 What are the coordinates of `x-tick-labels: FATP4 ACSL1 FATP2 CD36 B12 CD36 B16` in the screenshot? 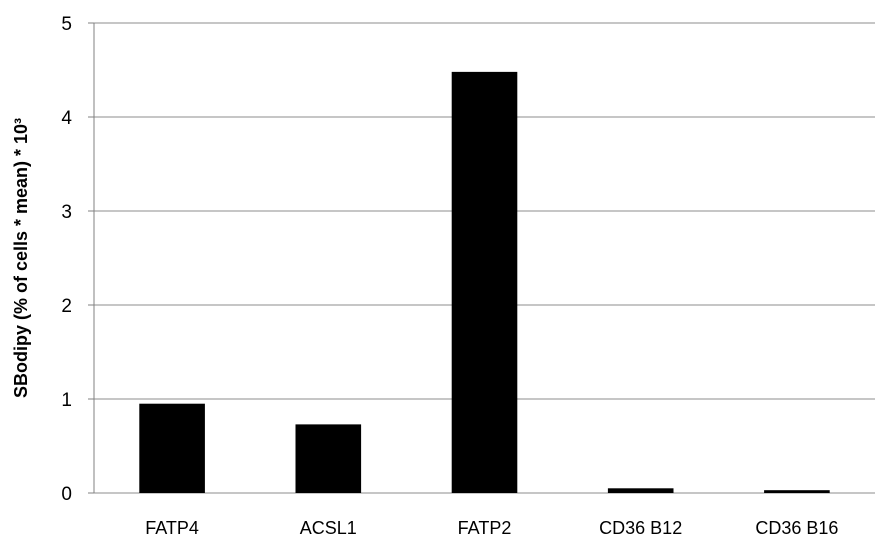 It's located at (491, 528).